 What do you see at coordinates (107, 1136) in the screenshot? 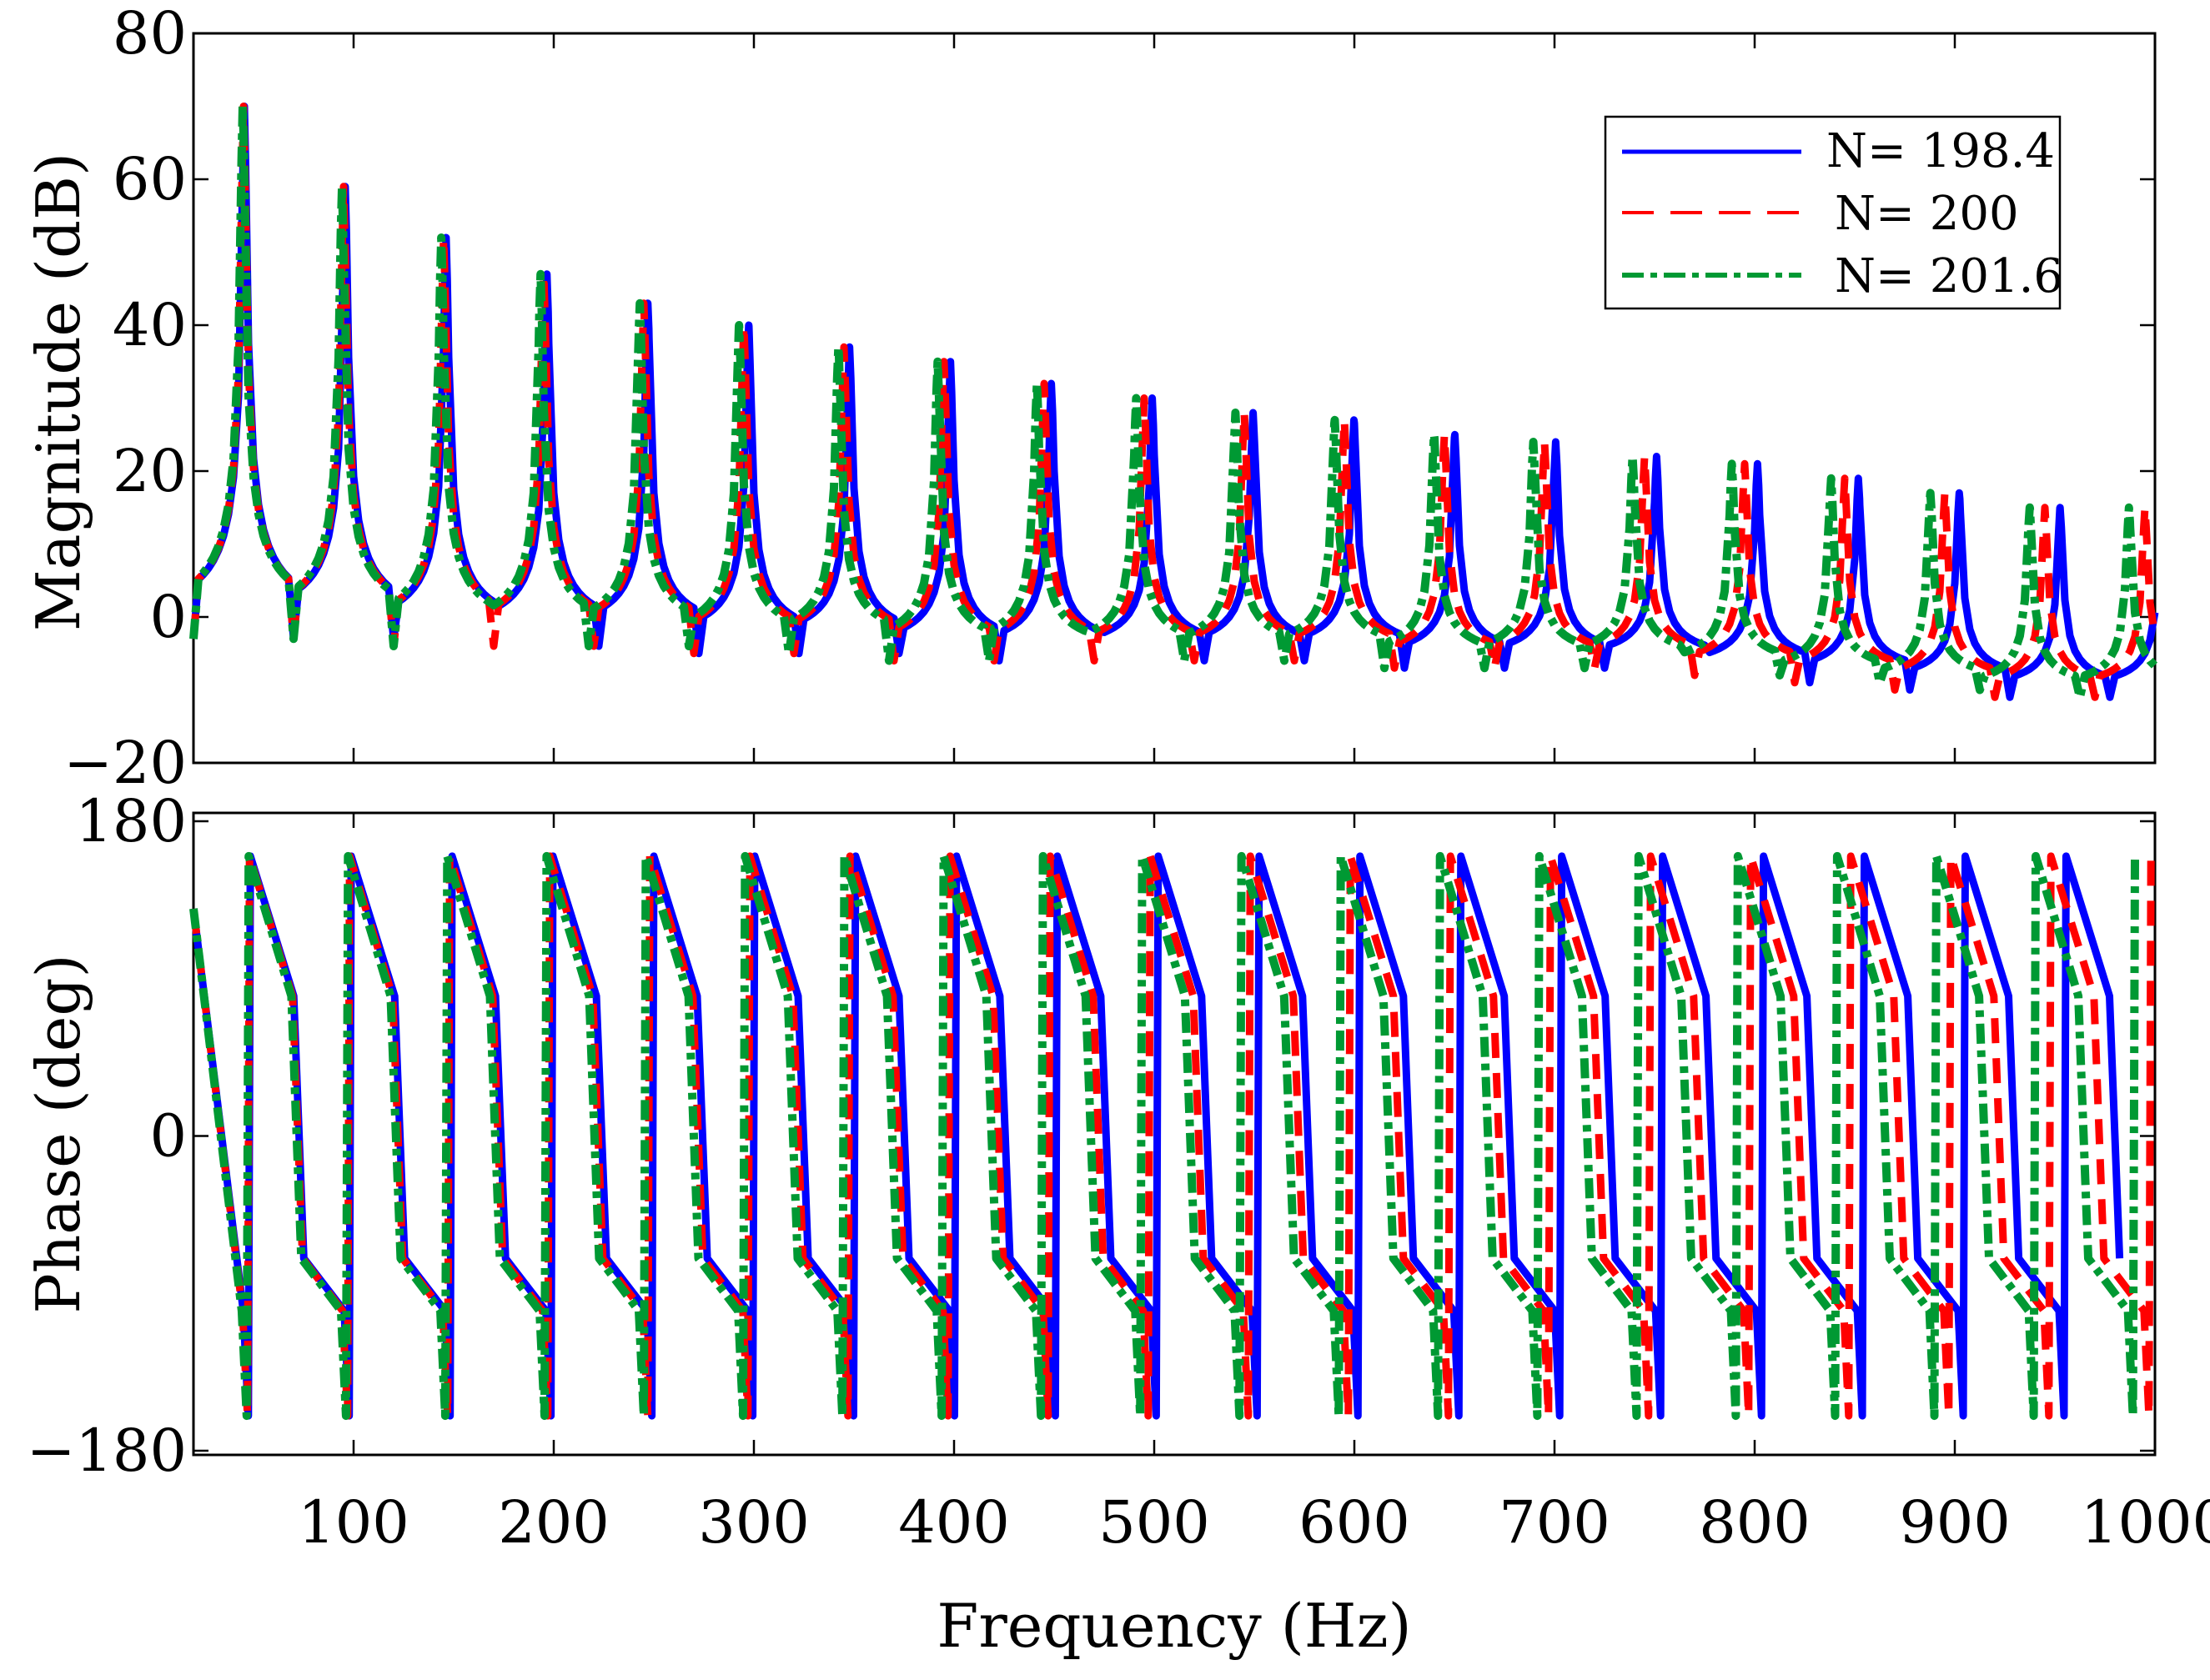
I see `phase-ytick-labels: −180 0 180` at bounding box center [107, 1136].